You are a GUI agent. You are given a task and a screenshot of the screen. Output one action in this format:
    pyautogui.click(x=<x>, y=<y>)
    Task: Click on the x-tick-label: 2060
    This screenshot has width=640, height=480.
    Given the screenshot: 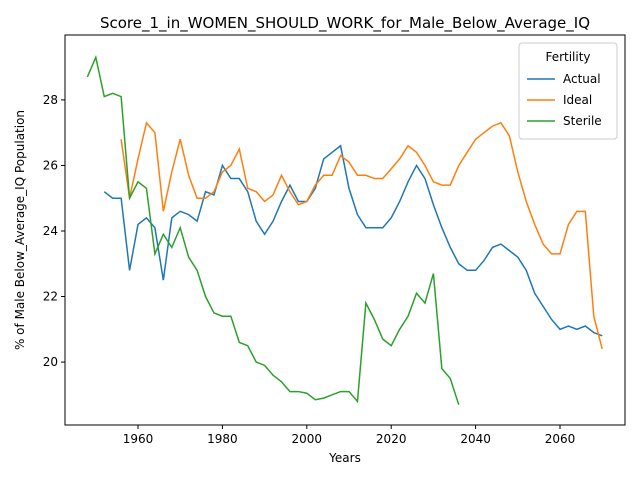 What is the action you would take?
    pyautogui.click(x=560, y=439)
    